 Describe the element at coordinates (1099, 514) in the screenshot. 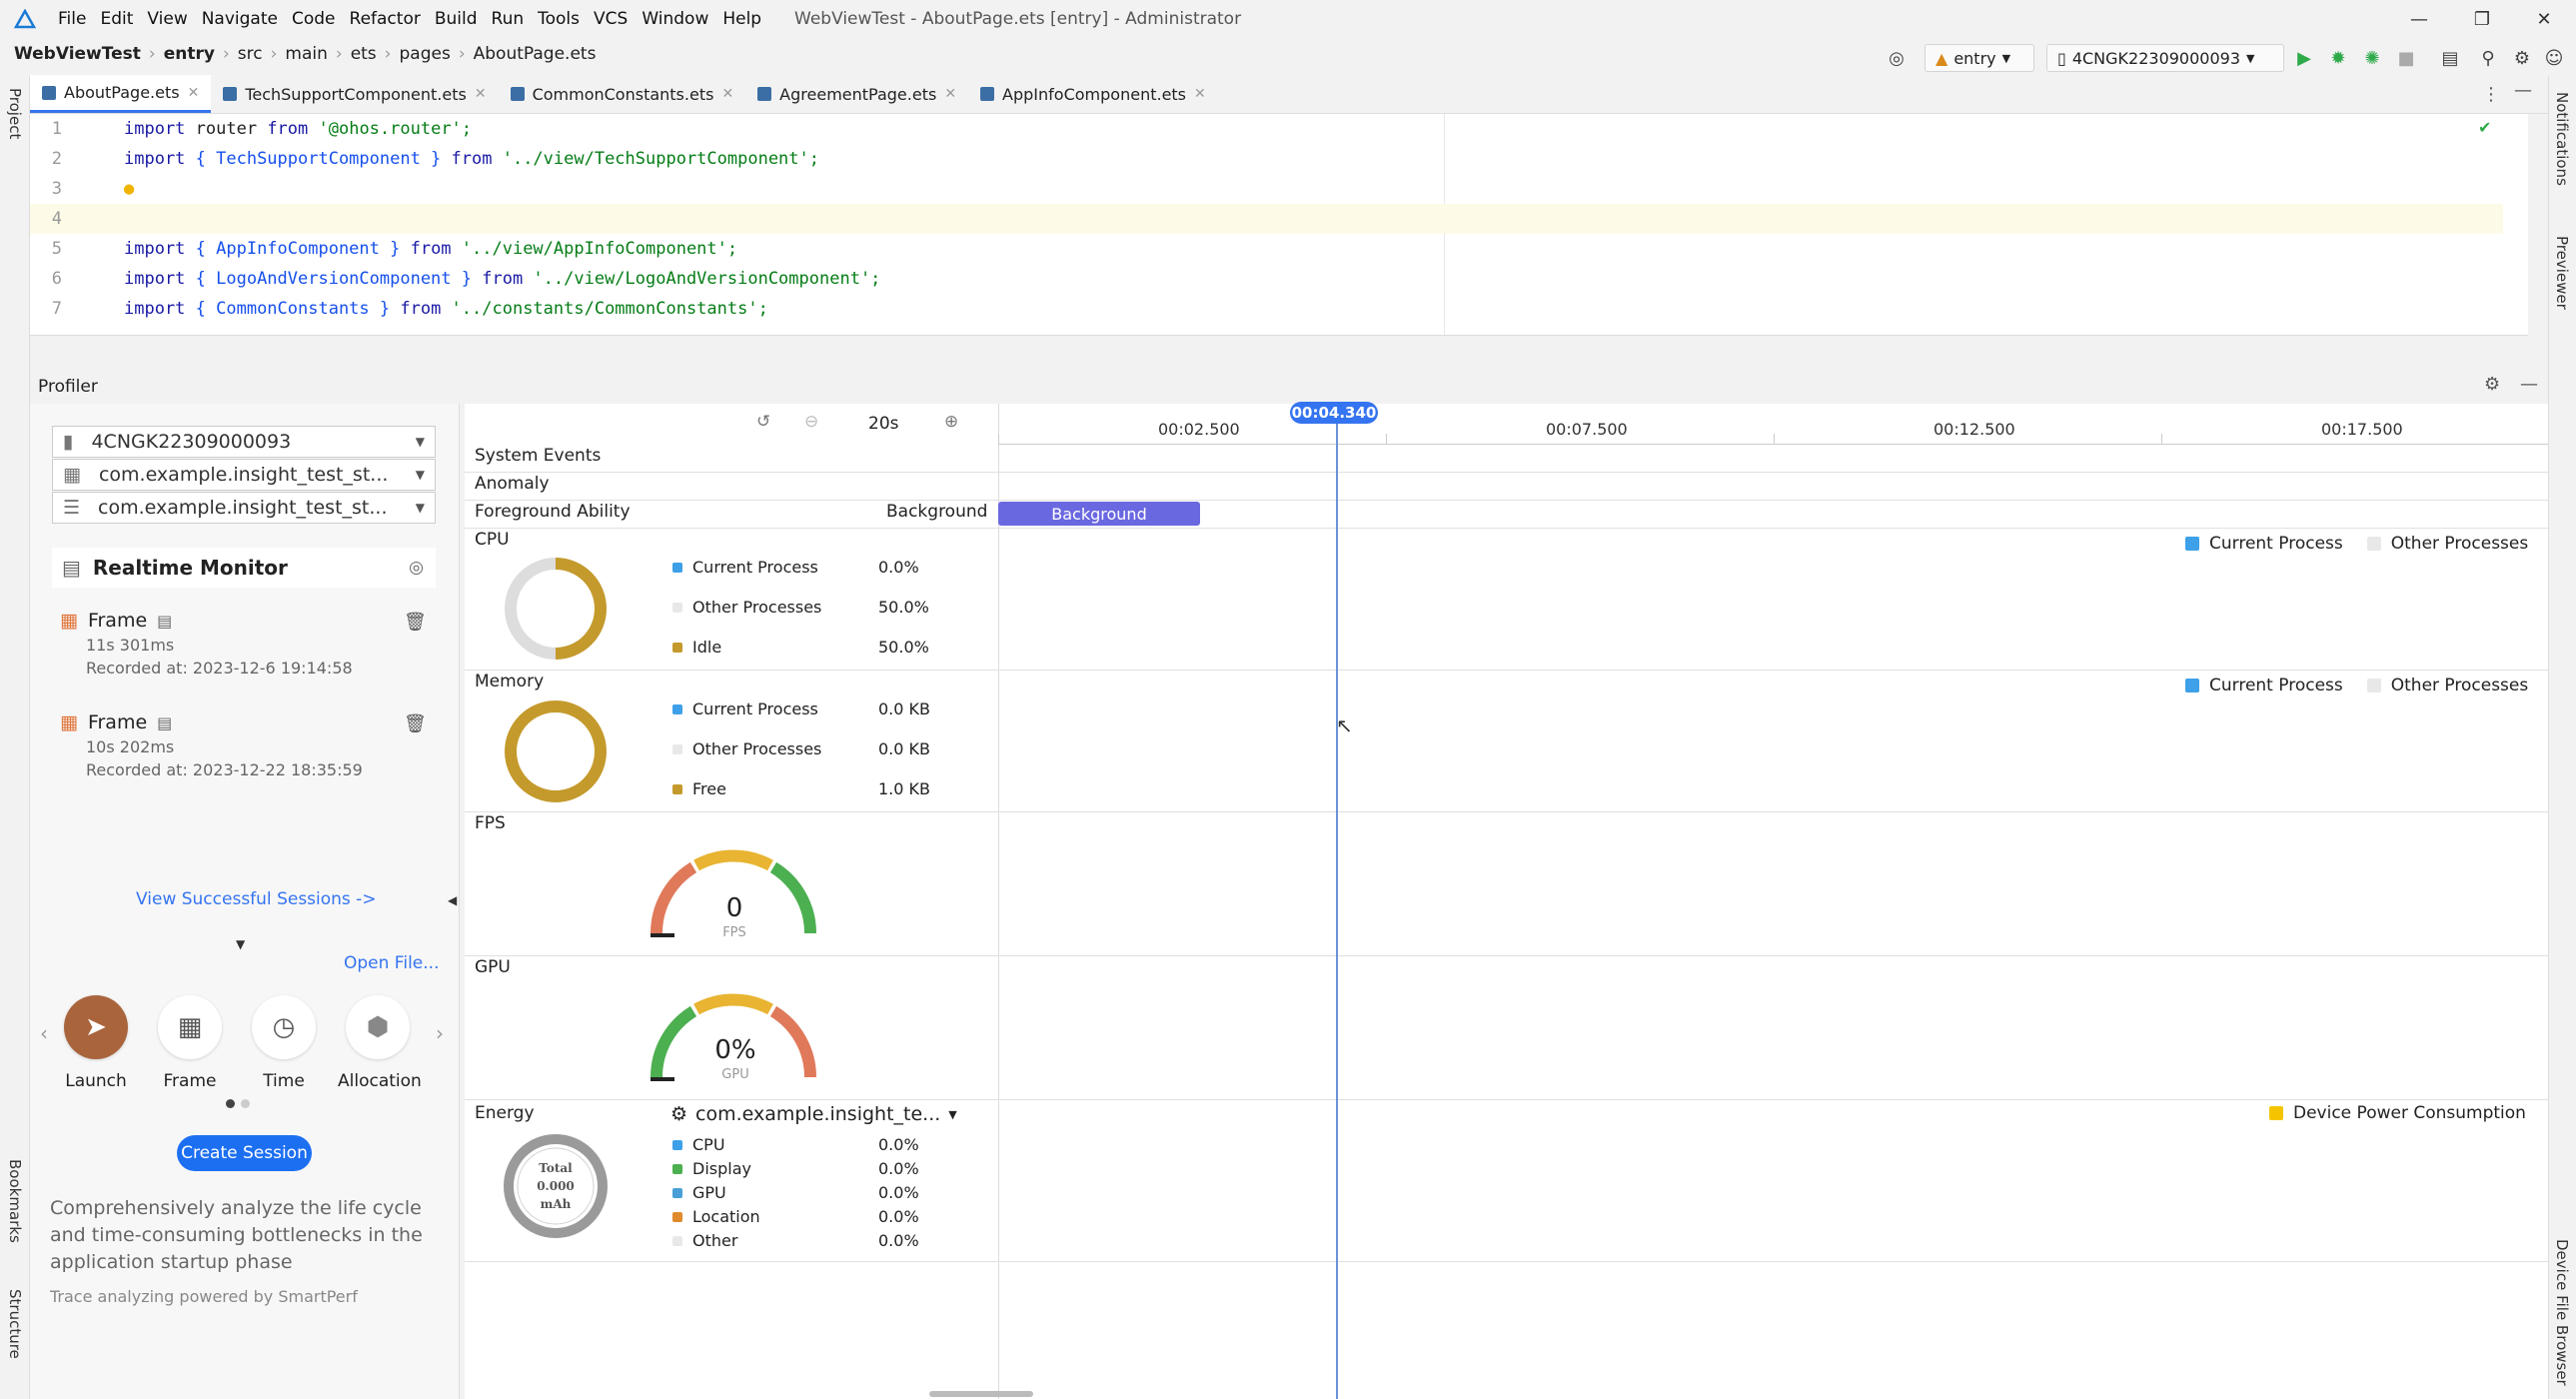

I see `background-state-bar: Background` at that location.